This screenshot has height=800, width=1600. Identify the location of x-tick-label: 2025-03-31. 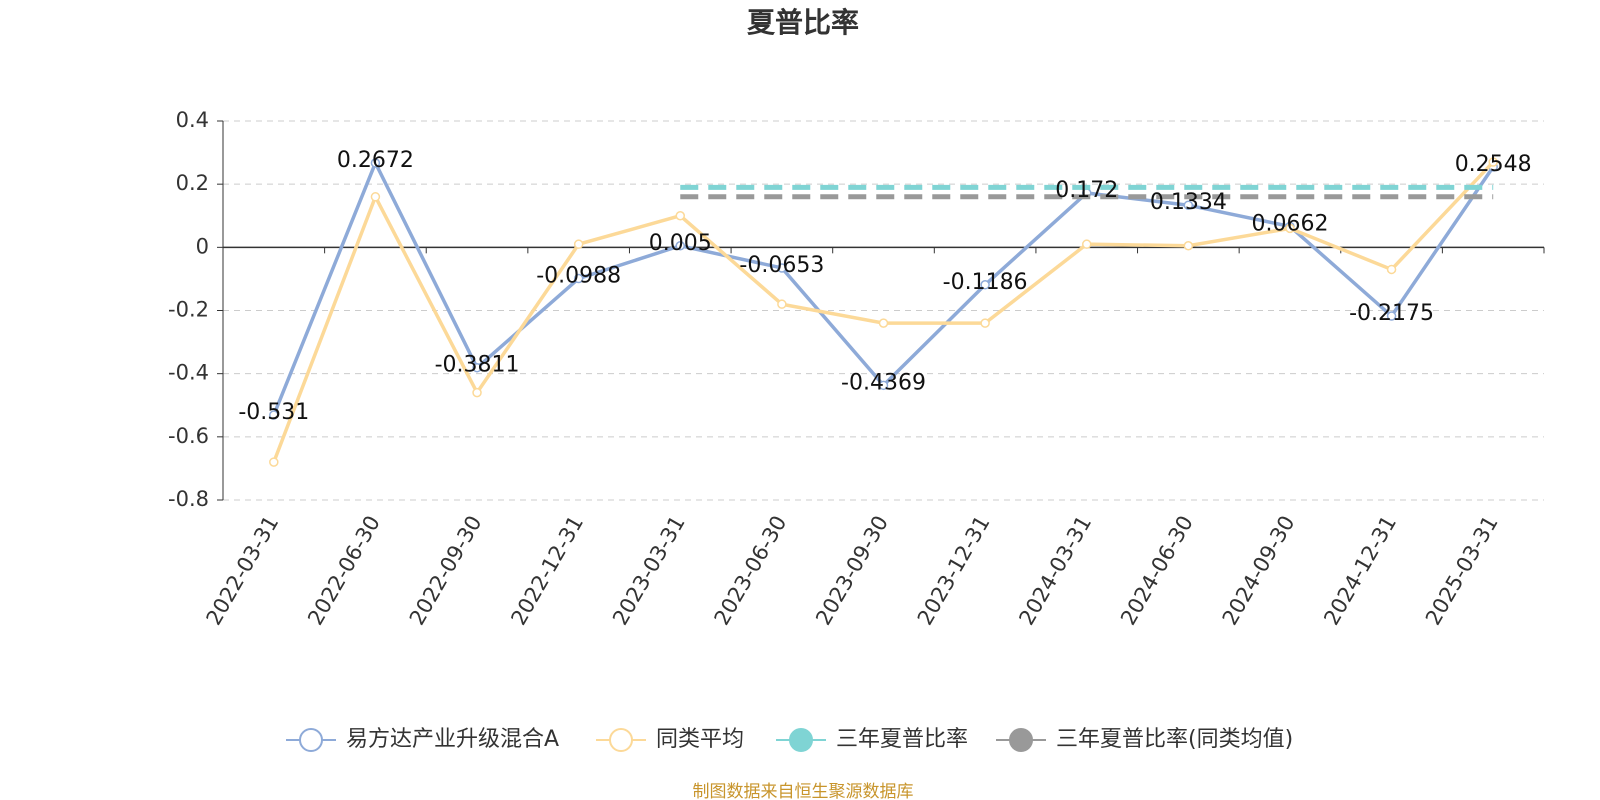
(1462, 571).